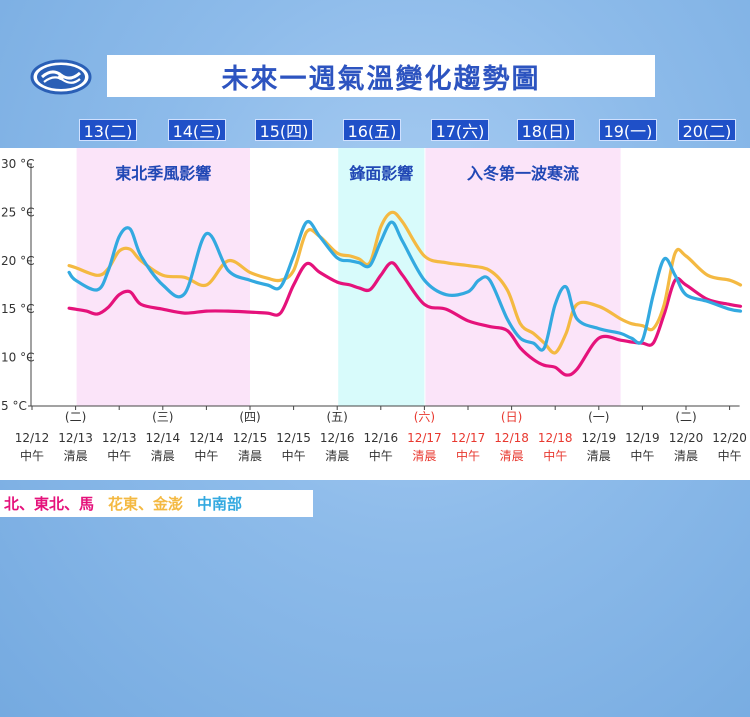 The image size is (750, 717). I want to click on day-tab-16: 16(五), so click(372, 130).